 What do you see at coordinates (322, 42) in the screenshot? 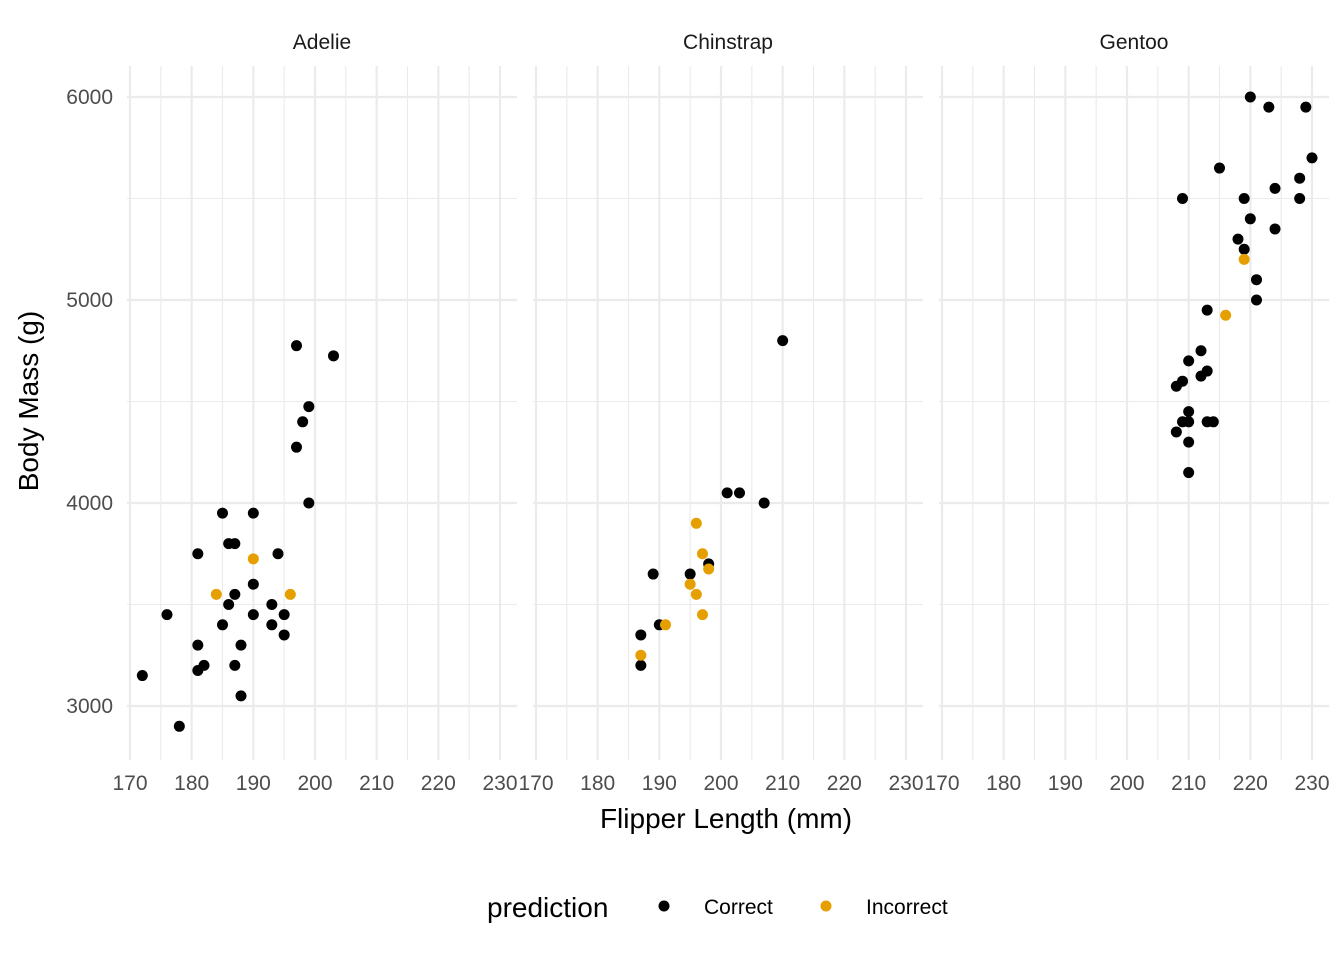
I see `facet-label-adelie: Adelie` at bounding box center [322, 42].